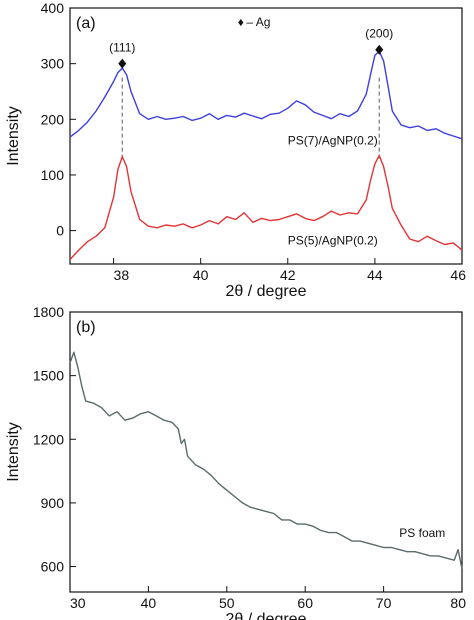 Image resolution: width=474 pixels, height=620 pixels. Describe the element at coordinates (458, 275) in the screenshot. I see `x-tick-label: 46` at that location.